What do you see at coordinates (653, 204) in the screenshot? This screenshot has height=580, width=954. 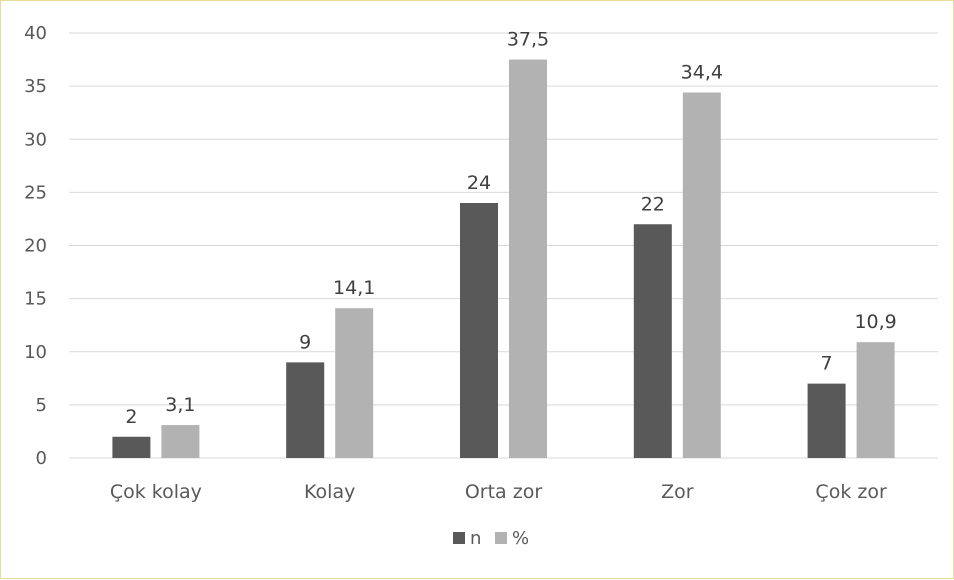 I see `data-label: 22` at bounding box center [653, 204].